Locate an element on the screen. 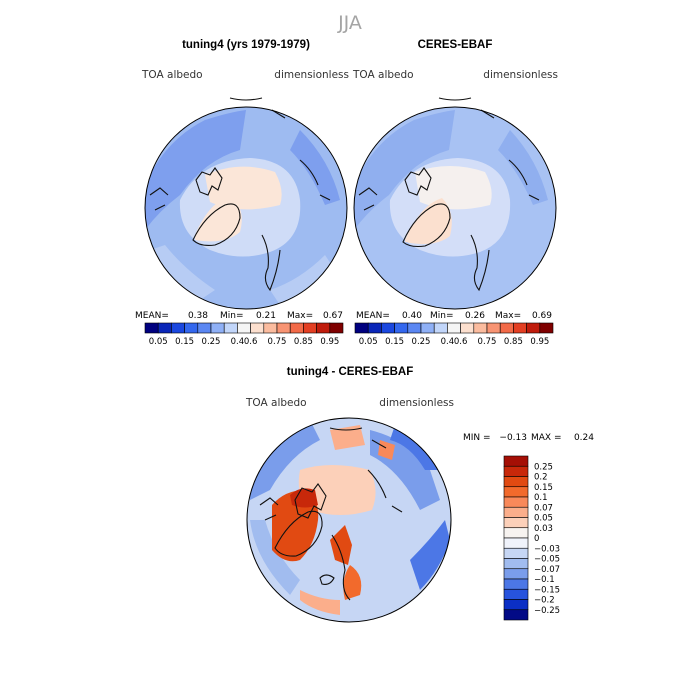 The width and height of the screenshot is (700, 700). colorbar-tick-label: −0.2 is located at coordinates (544, 601).